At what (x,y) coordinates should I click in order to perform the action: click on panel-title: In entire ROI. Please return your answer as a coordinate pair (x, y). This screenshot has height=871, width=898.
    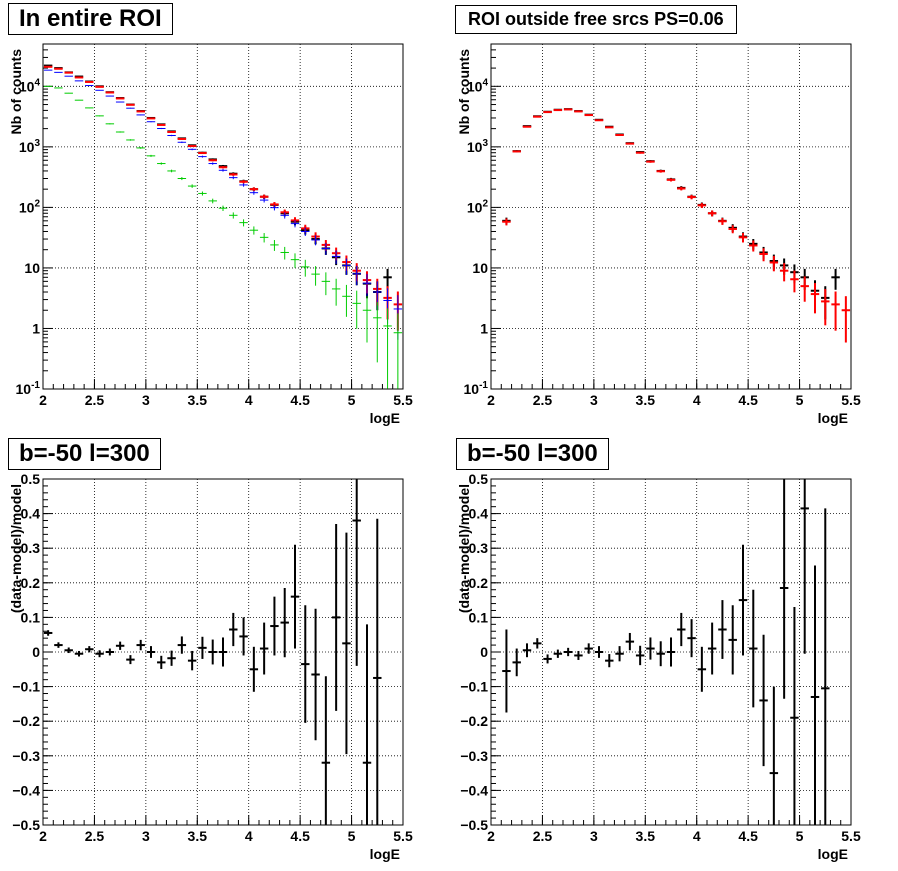
    Looking at the image, I should click on (90, 19).